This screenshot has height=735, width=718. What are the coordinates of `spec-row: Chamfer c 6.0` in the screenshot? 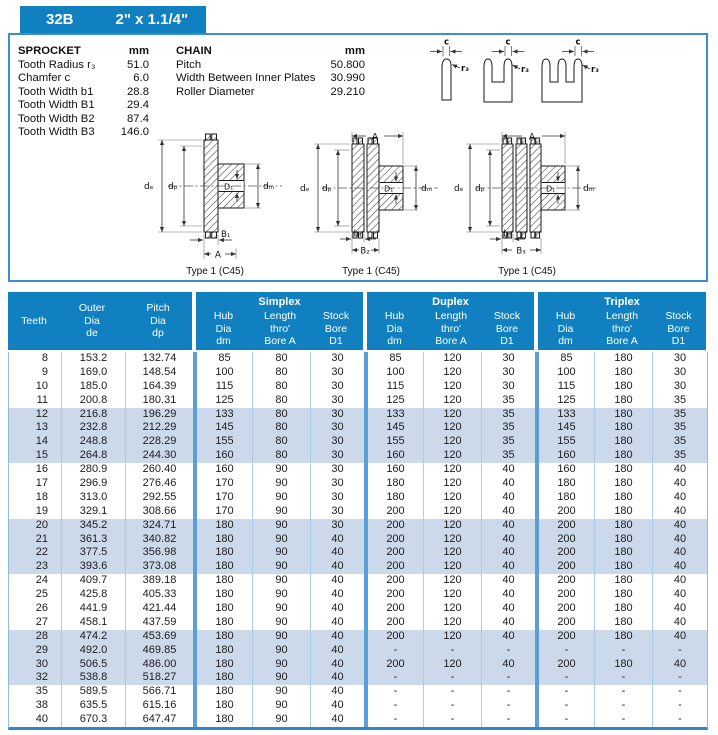 It's located at (83, 79).